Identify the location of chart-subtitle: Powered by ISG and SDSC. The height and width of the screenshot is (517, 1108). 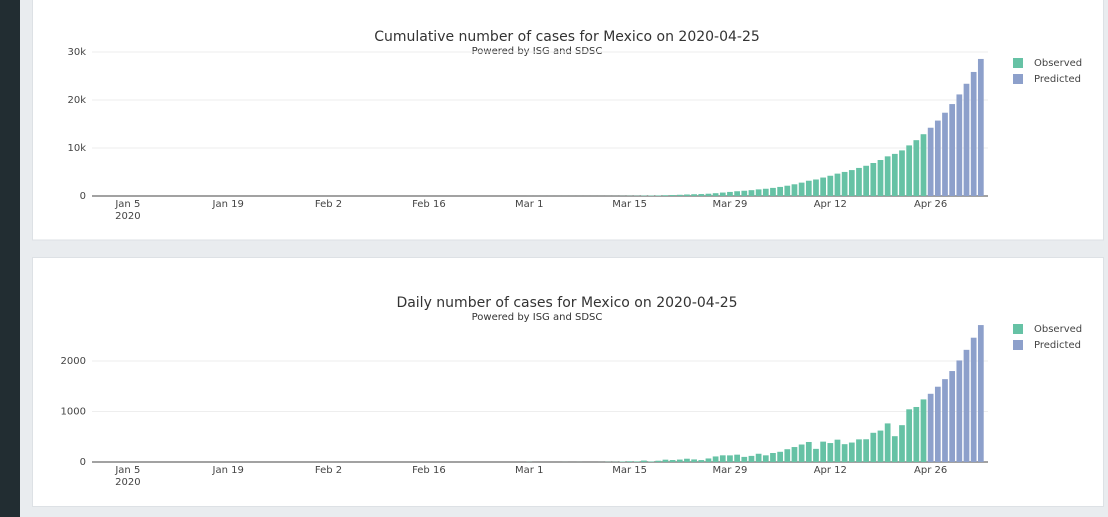
(537, 317).